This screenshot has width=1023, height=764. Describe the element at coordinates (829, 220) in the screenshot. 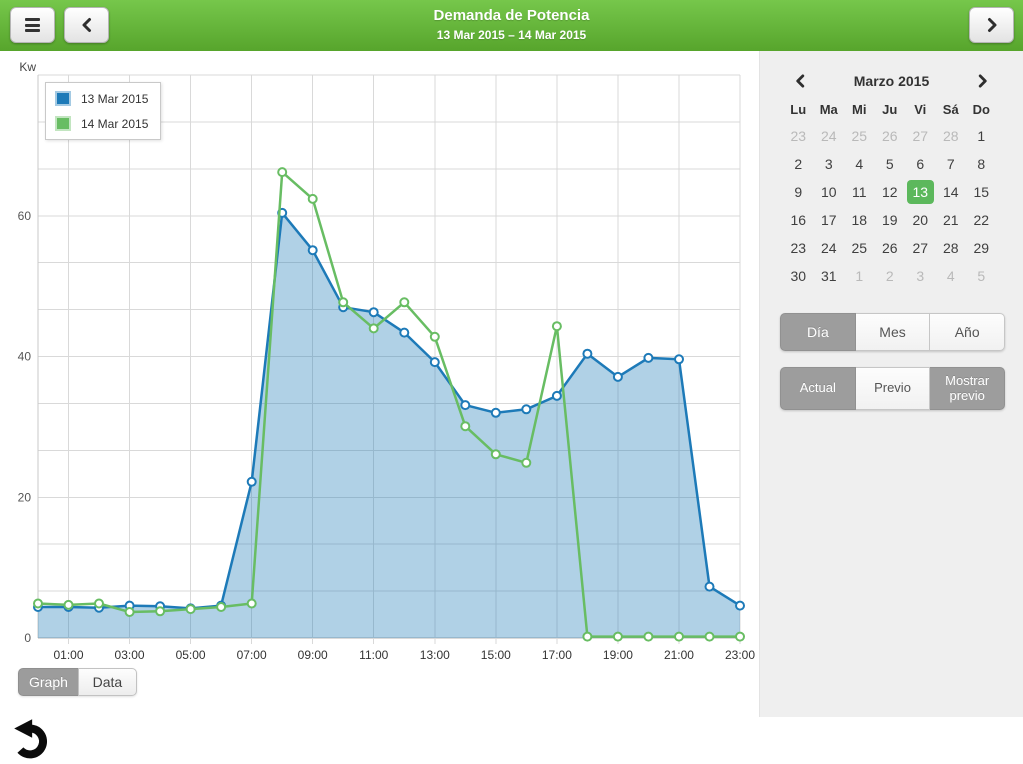

I see `calendar-day: 17` at that location.